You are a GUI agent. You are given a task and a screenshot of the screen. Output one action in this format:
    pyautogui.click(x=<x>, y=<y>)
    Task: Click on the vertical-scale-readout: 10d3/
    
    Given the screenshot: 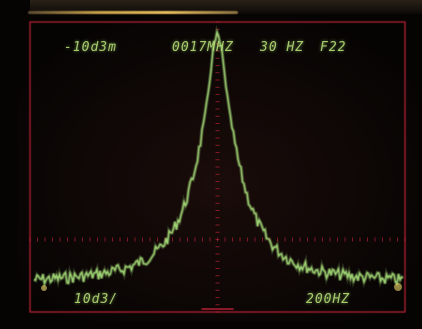 What is the action you would take?
    pyautogui.click(x=96, y=299)
    